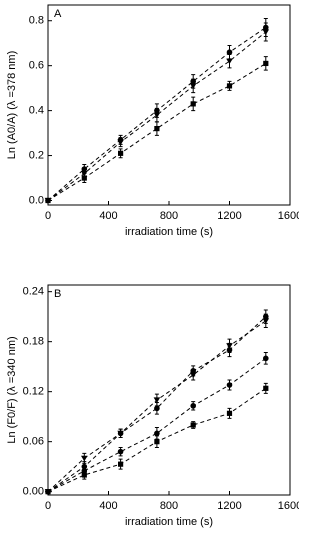 The image size is (320, 535). I want to click on panel-label: A, so click(58, 14).